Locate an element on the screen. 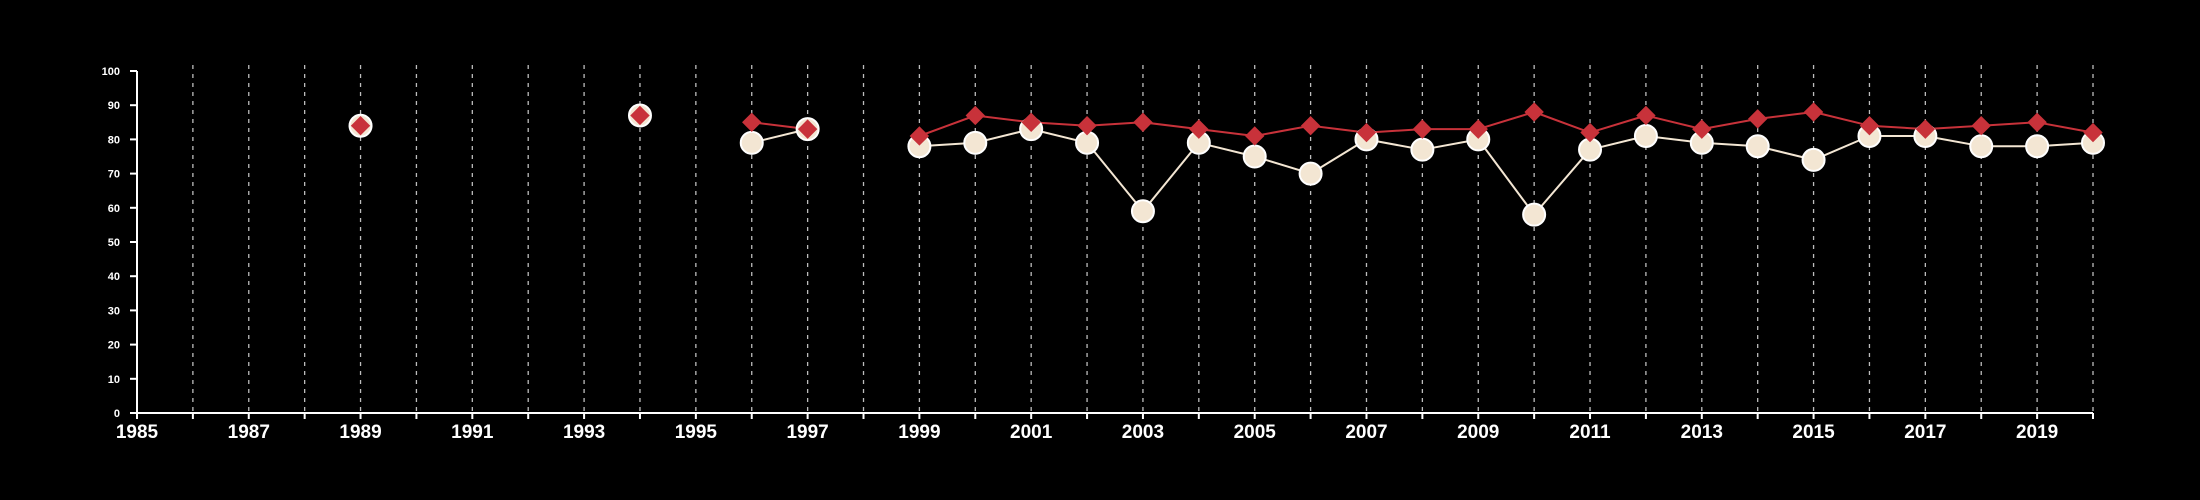 Image resolution: width=2200 pixels, height=500 pixels. series-2-point-2020 is located at coordinates (2093, 132).